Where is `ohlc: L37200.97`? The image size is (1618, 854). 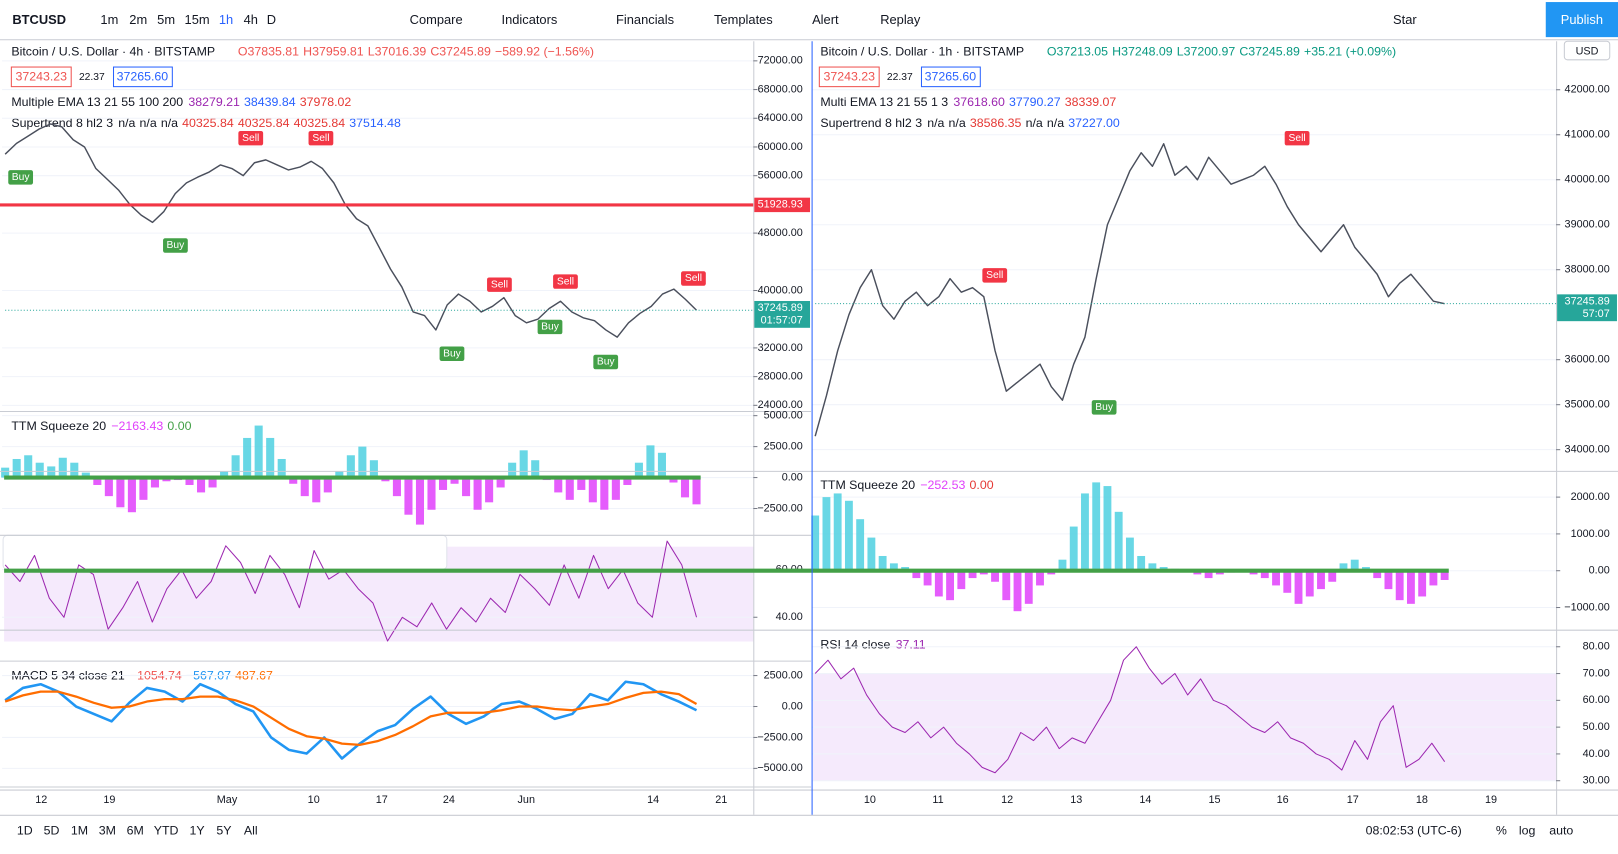 ohlc: L37200.97 is located at coordinates (1206, 52).